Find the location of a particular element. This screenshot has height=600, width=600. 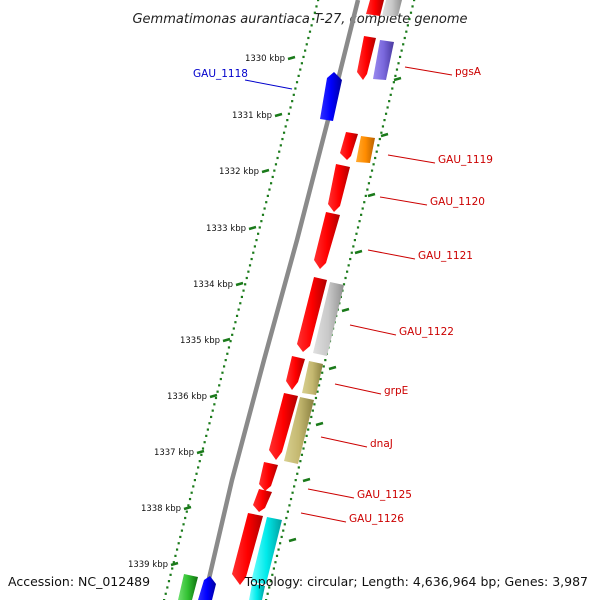

gene-label-GAU_1118: GAU_1118 is located at coordinates (220, 74).